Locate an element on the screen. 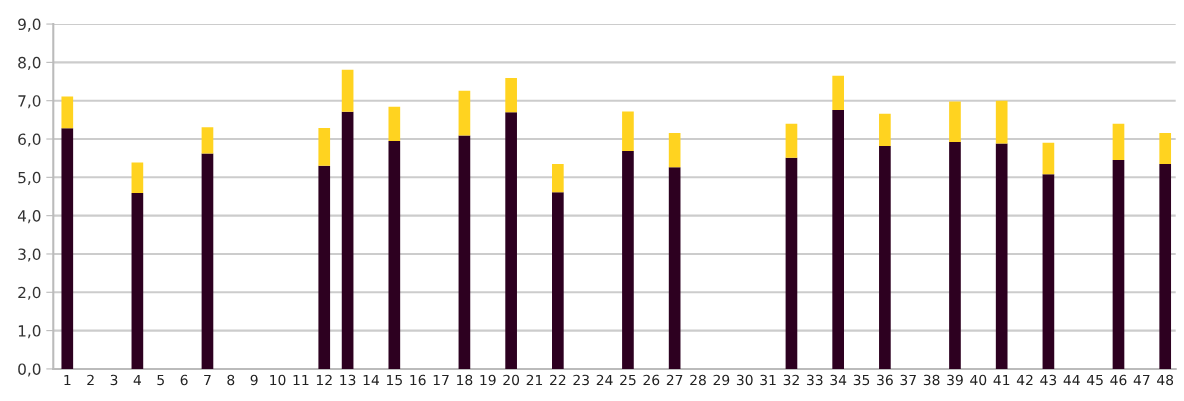  x-tick-label: 13 is located at coordinates (348, 380).